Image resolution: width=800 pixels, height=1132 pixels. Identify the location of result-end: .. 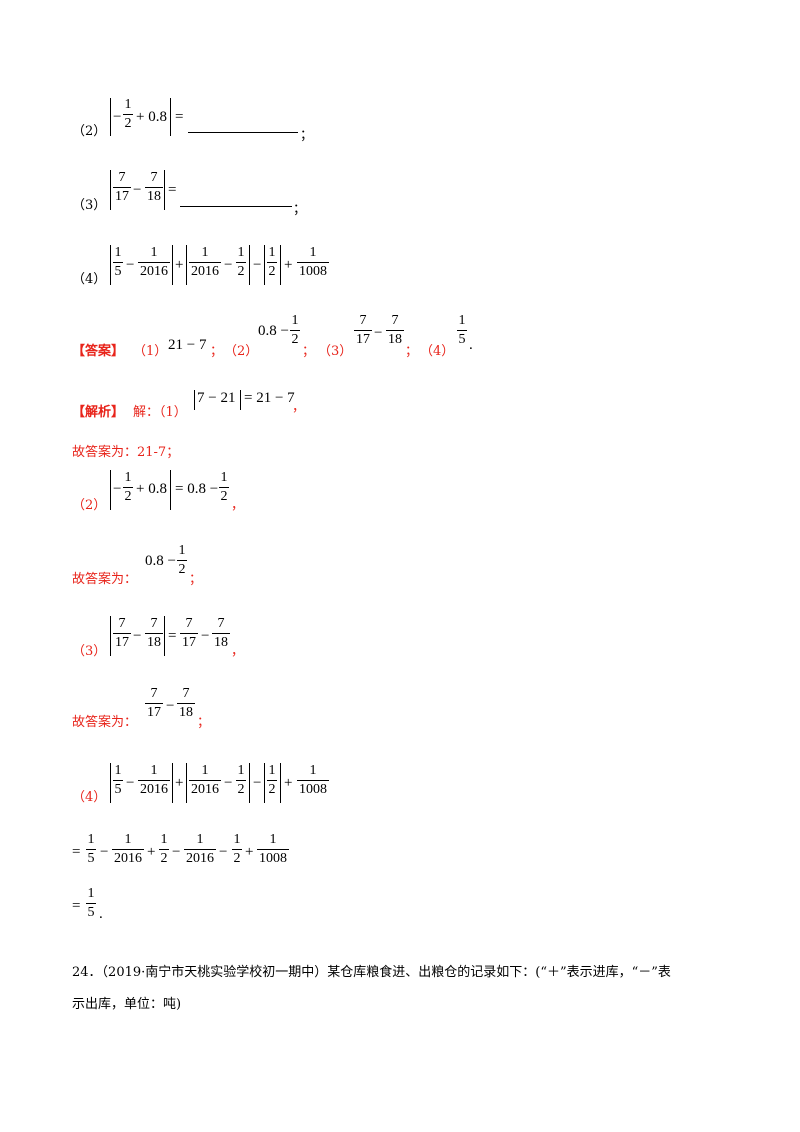
(101, 914).